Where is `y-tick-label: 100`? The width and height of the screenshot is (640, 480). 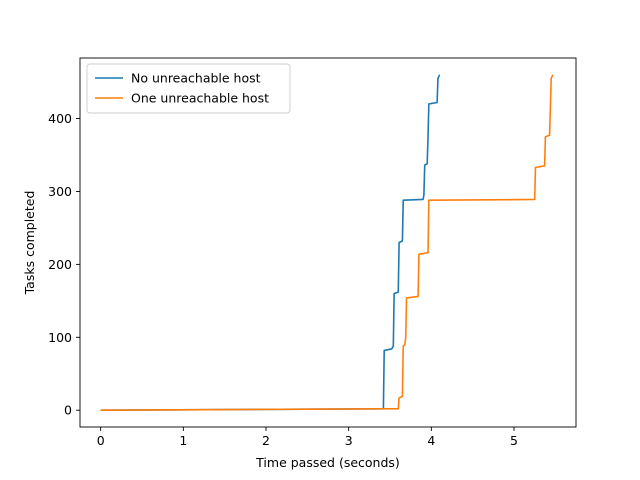 y-tick-label: 100 is located at coordinates (60, 337).